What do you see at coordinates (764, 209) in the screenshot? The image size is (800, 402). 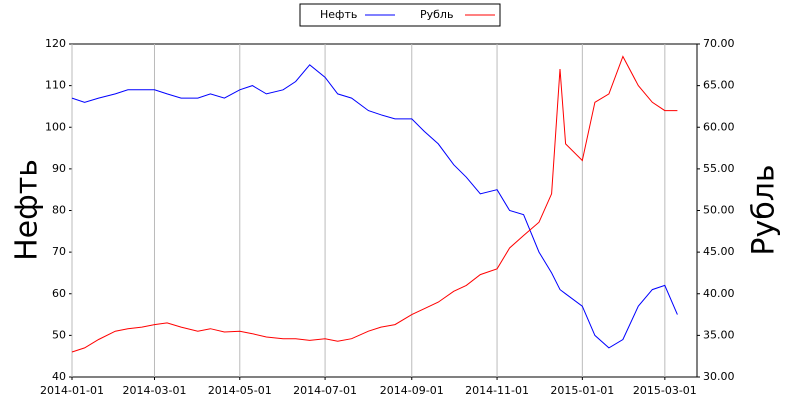 I see `y2-axis-title: Рубль` at bounding box center [764, 209].